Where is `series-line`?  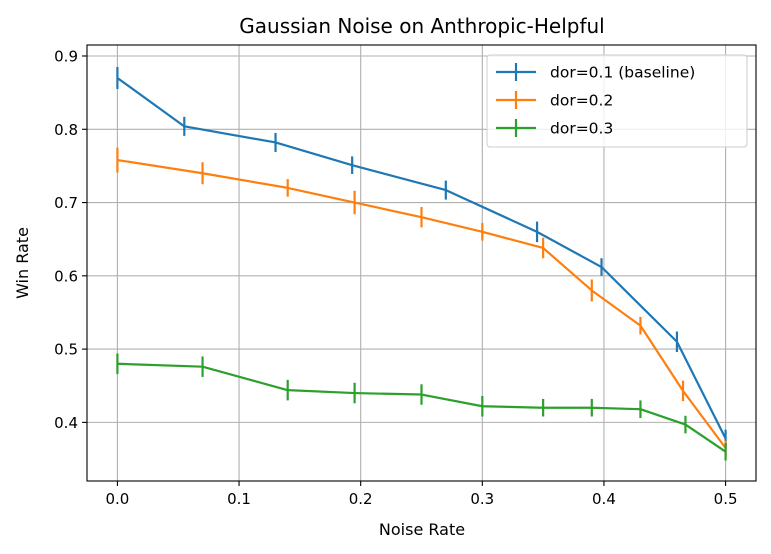
series-line is located at coordinates (422, 407).